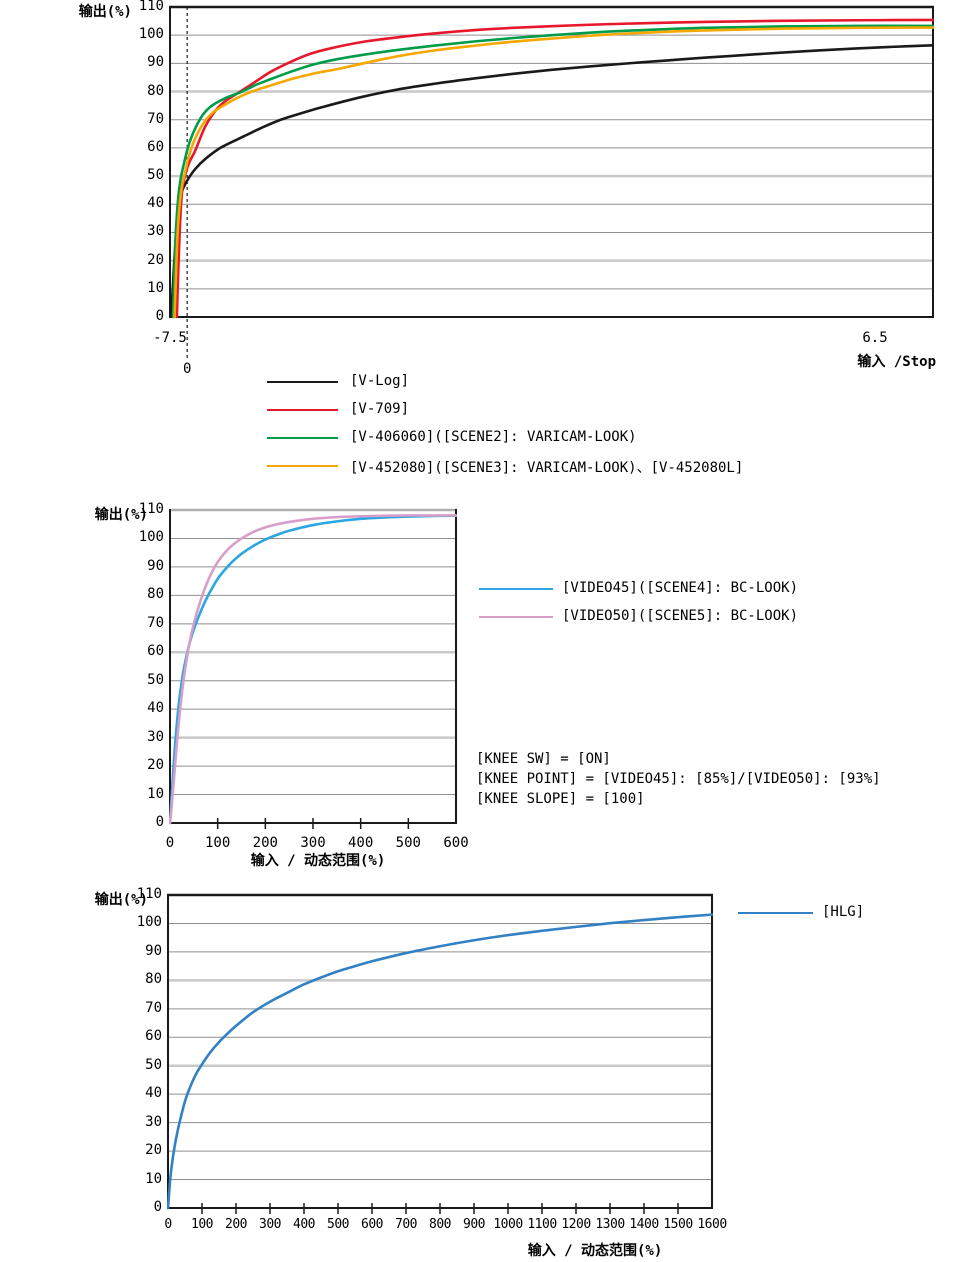 The width and height of the screenshot is (976, 1262). I want to click on chart1-y-tick-label-40: 40, so click(155, 203).